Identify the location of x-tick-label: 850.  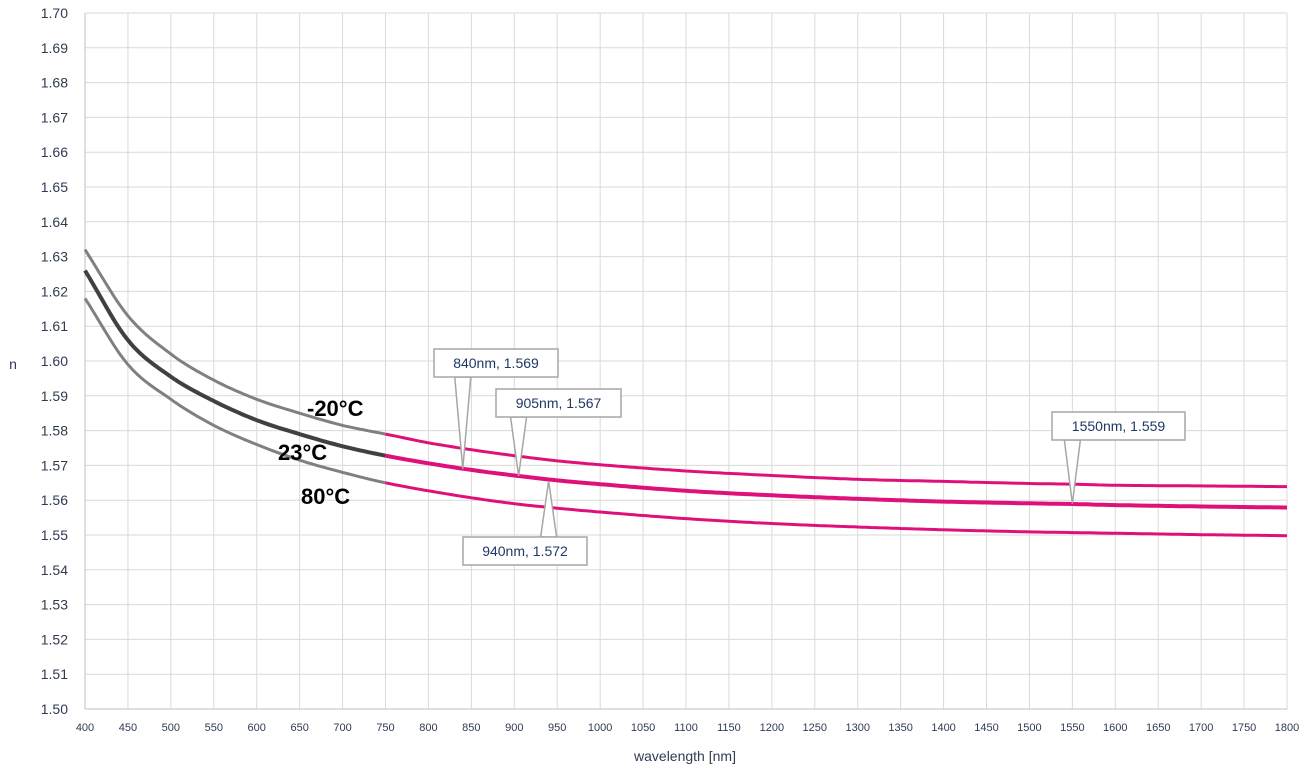
(471, 728).